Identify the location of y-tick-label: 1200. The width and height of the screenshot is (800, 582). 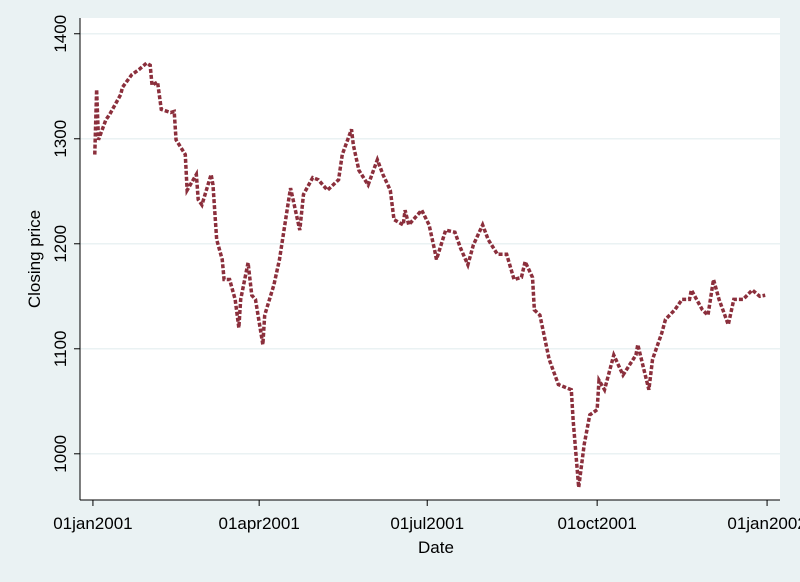
(60, 244).